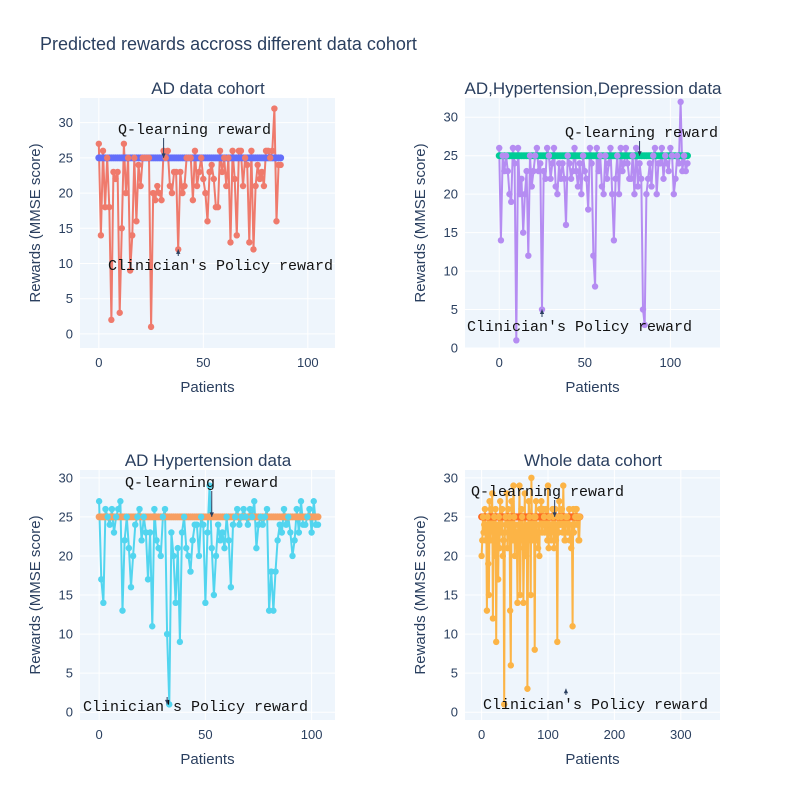 The height and width of the screenshot is (800, 800). I want to click on y-tick-label: 0, so click(69, 333).